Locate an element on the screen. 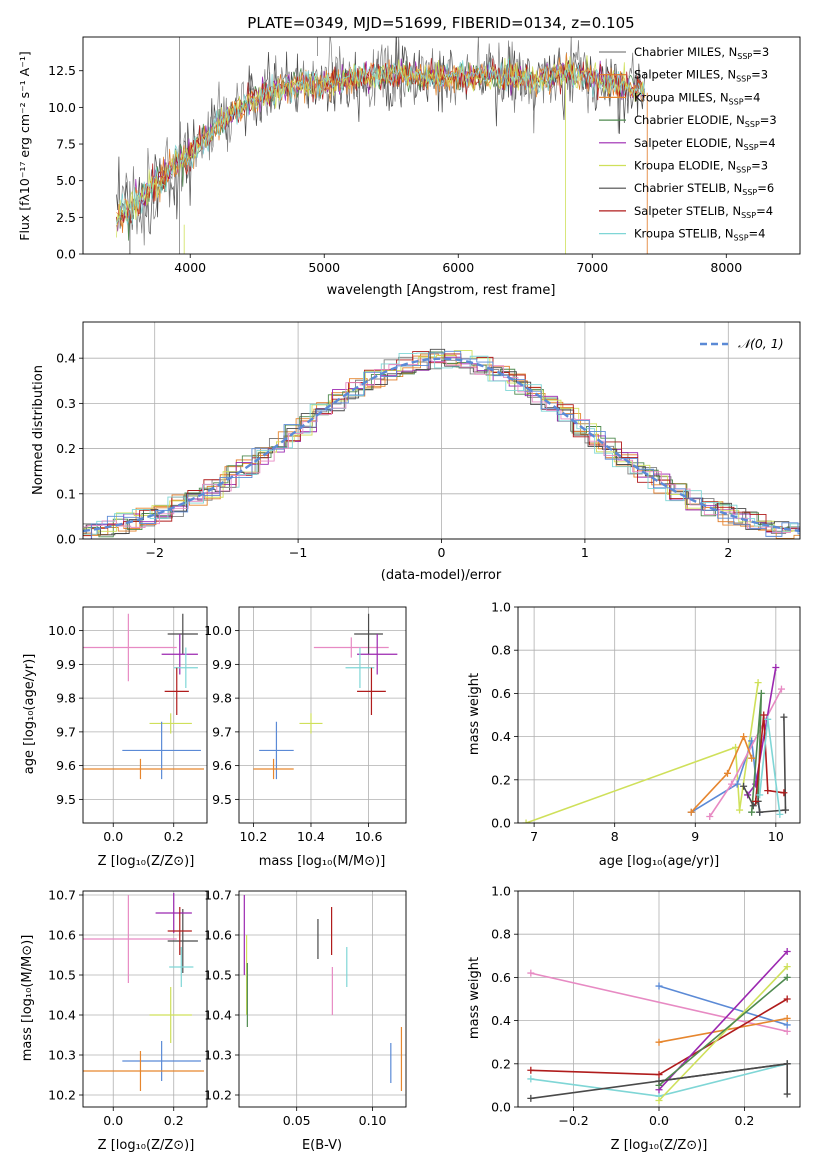 The height and width of the screenshot is (1170, 819). y-axis-label: age [log₁₀(age/yr)] is located at coordinates (29, 714).